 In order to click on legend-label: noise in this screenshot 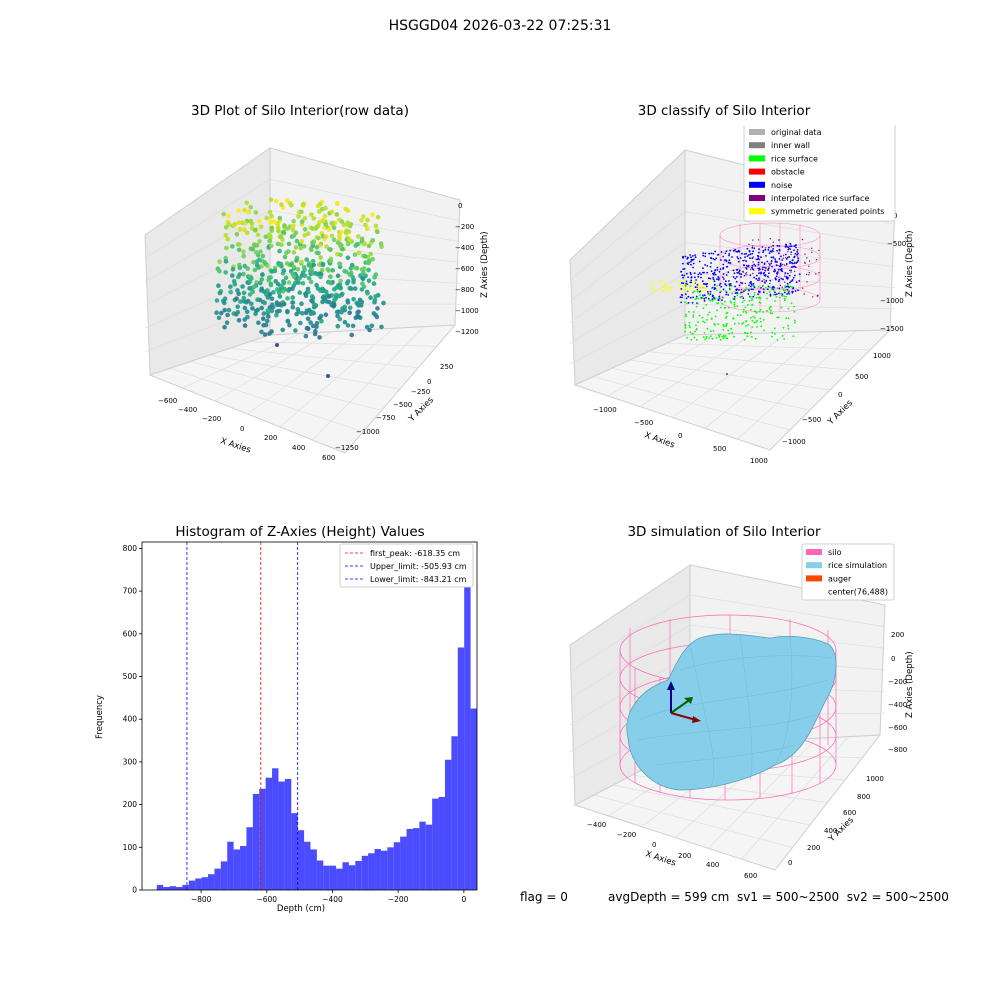, I will do `click(781, 185)`.